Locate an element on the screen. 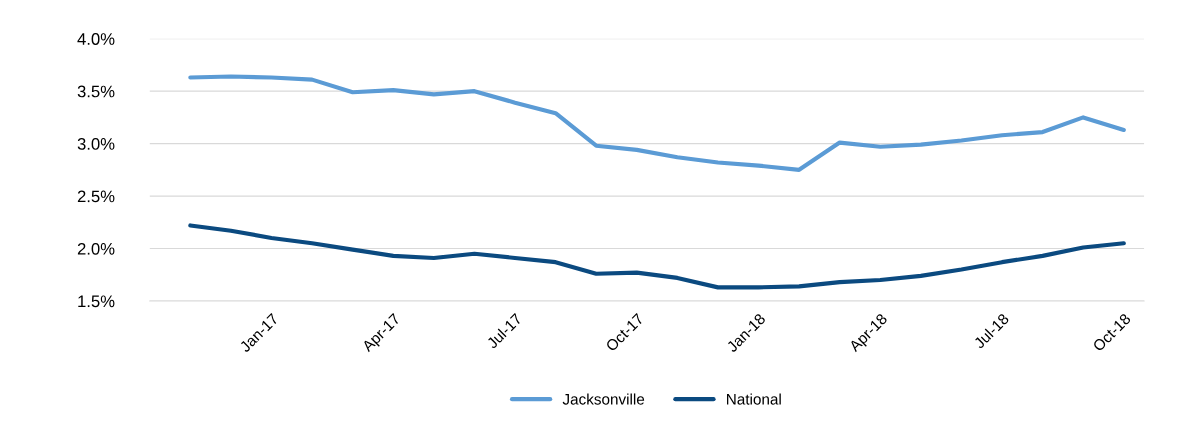 Image resolution: width=1198 pixels, height=430 pixels. y-tick-label: 2.5% is located at coordinates (96, 196).